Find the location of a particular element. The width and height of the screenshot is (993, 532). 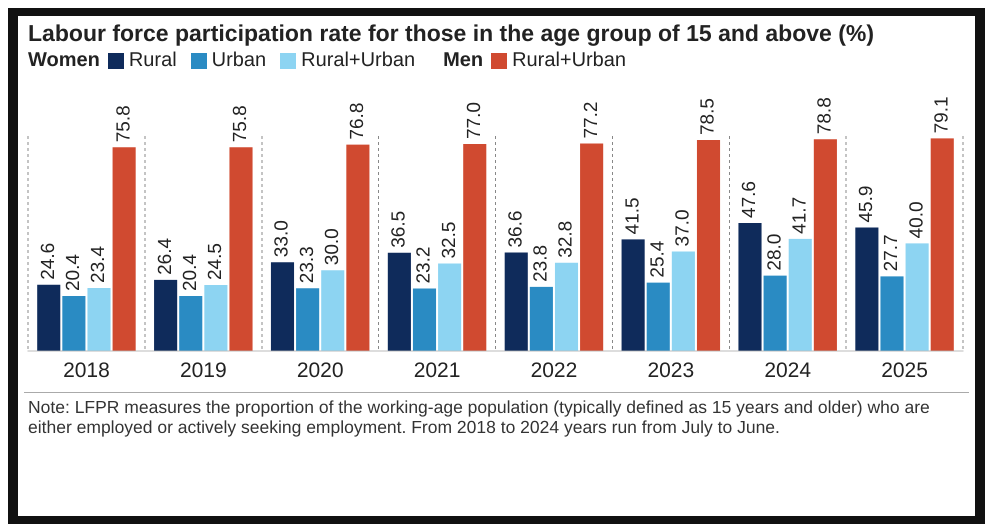

data-label: 76.8 is located at coordinates (357, 121).